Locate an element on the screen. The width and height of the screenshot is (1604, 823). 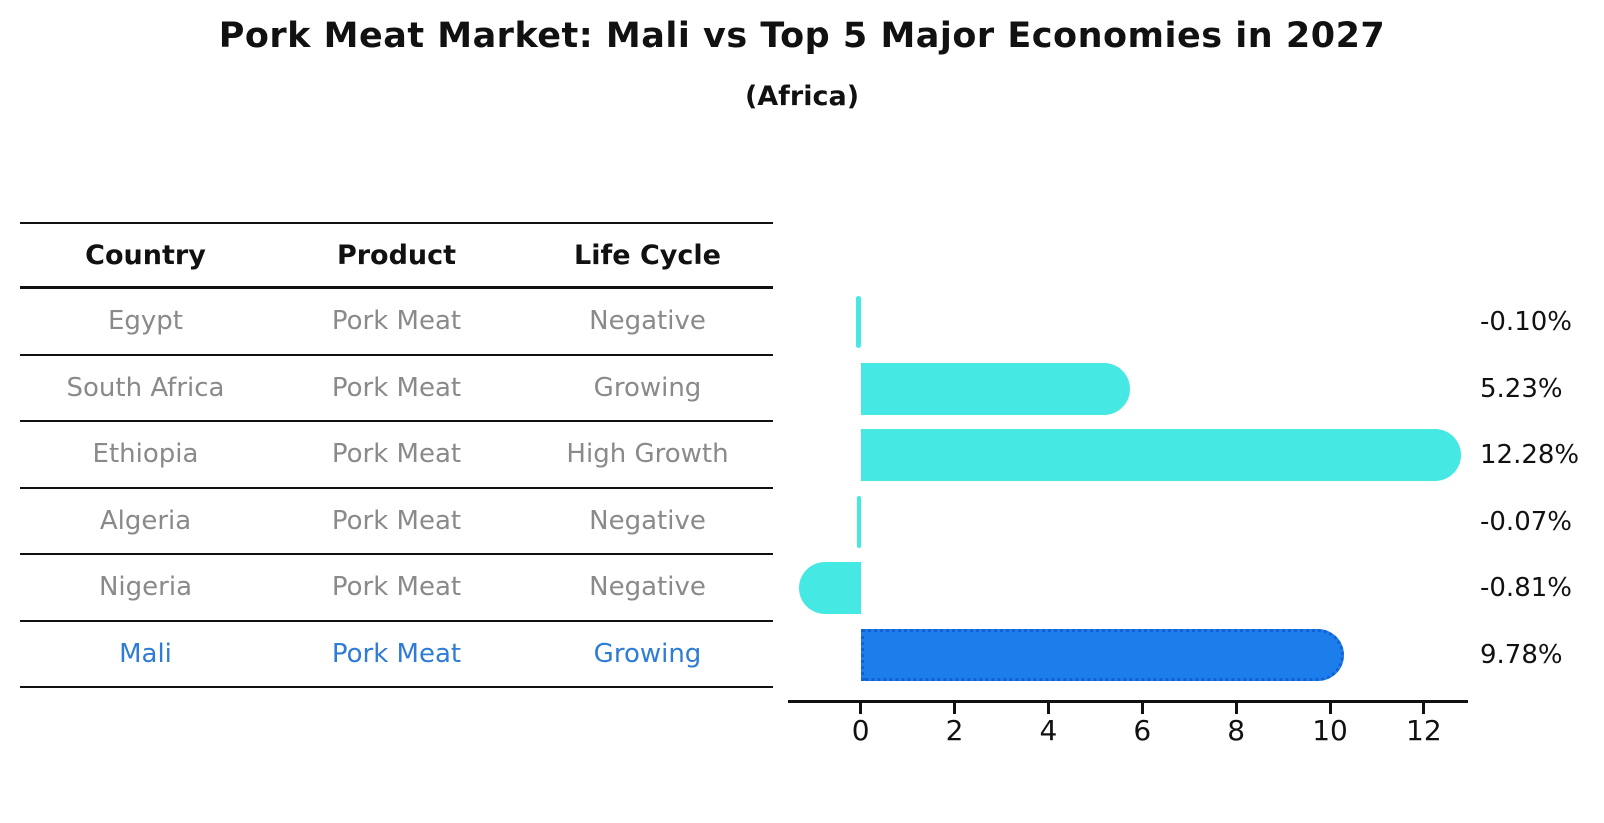
x-tick-label-12: 12 is located at coordinates (1424, 730).